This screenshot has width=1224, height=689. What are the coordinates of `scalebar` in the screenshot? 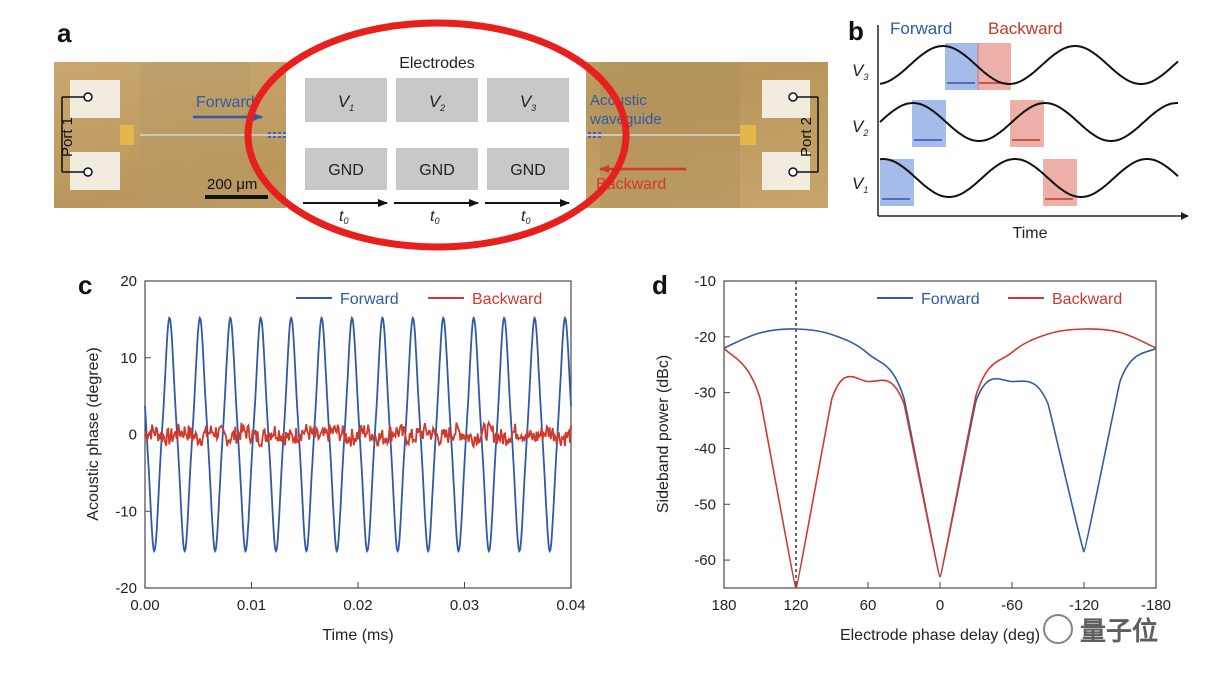 It's located at (236, 197).